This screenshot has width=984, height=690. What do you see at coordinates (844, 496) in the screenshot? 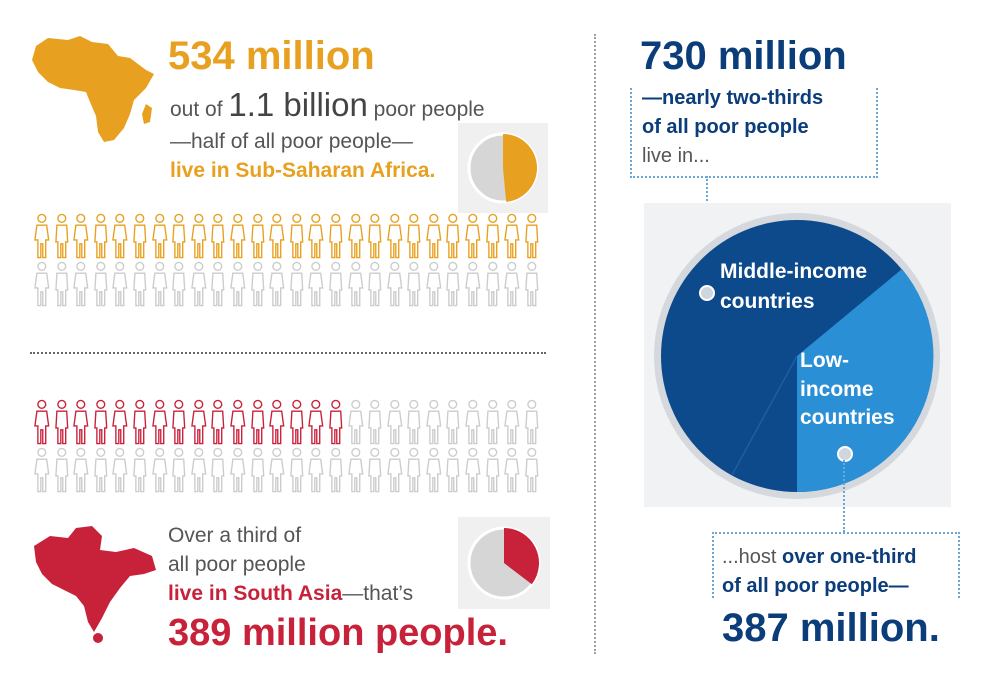
I see `outro-connector` at bounding box center [844, 496].